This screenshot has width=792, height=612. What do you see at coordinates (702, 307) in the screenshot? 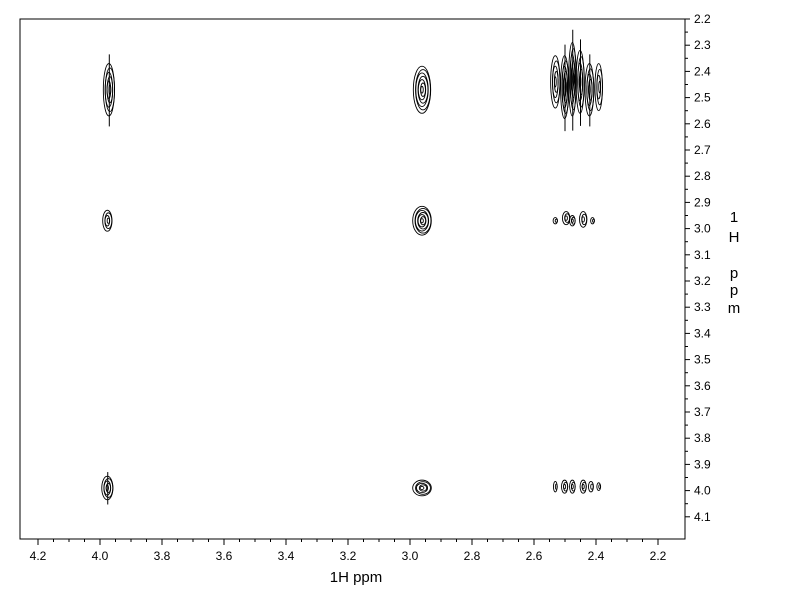
I see `y-tick-label: 3.3` at bounding box center [702, 307].